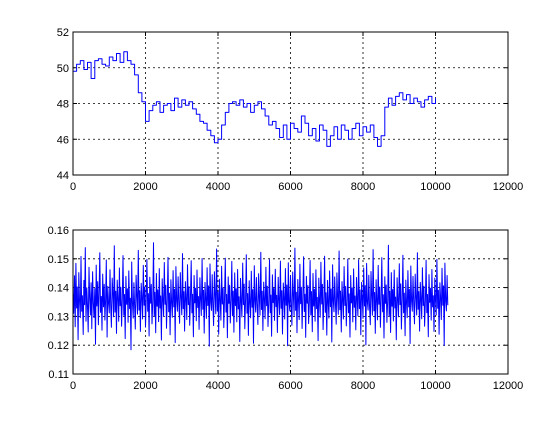 This screenshot has width=560, height=425. I want to click on y-tick-label: 0.15, so click(58, 260).